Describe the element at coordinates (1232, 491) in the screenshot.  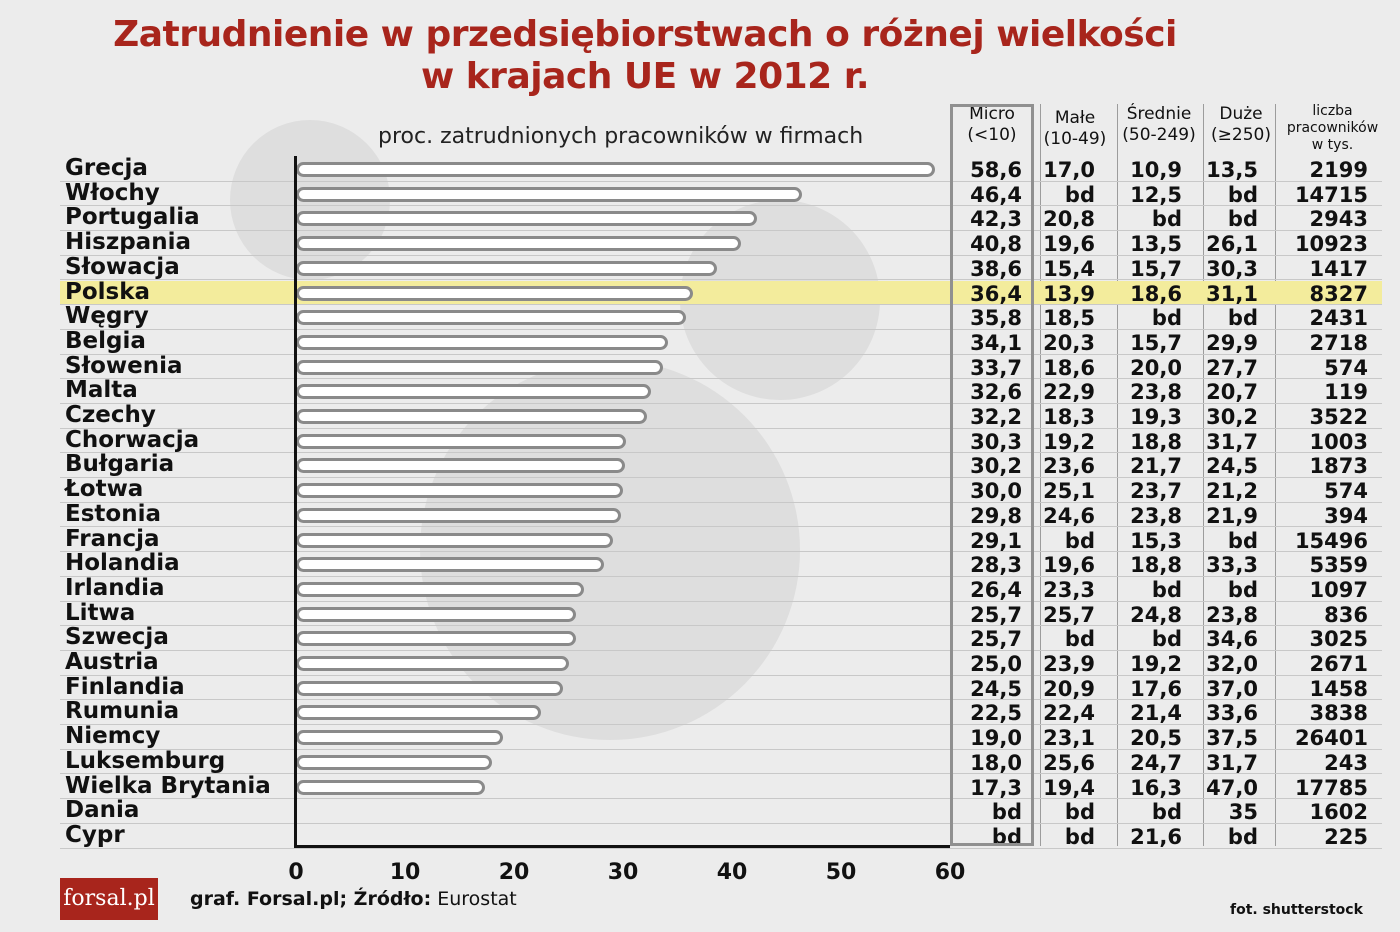
I see `duze-value: 21,2` at that location.